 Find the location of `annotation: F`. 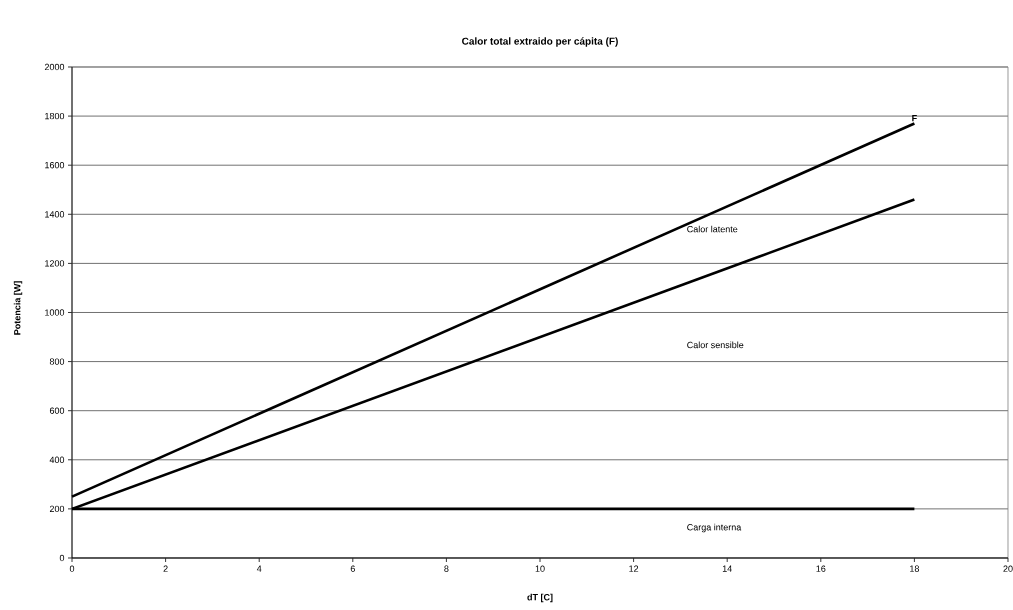

annotation: F is located at coordinates (914, 118).